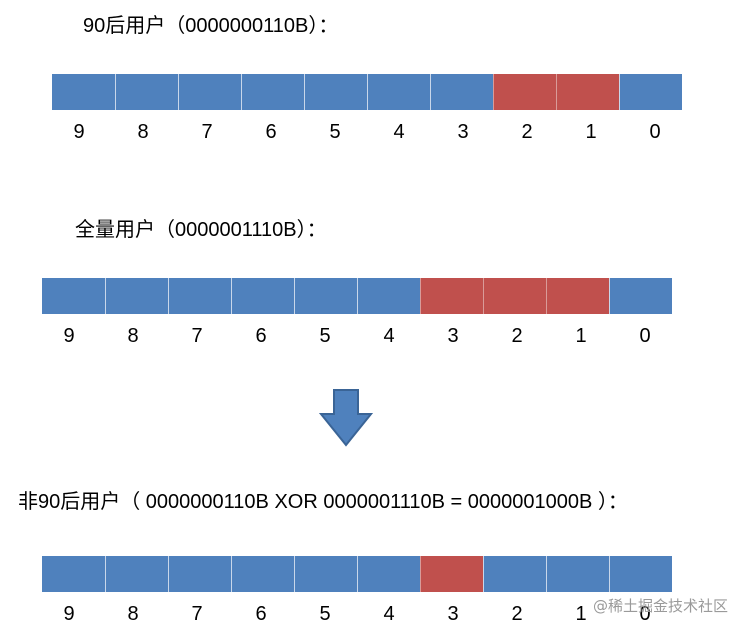  I want to click on section-2-title: 全量用户（0000001110B）：, so click(201, 230).